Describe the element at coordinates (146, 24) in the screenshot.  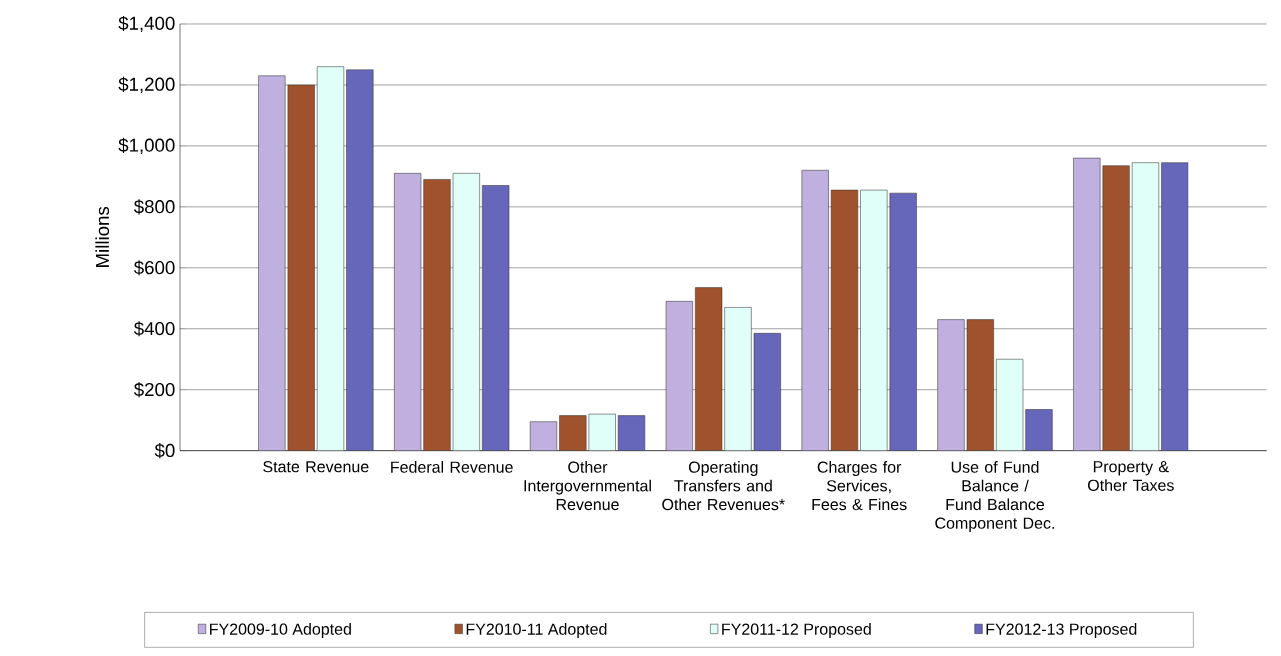
I see `y-tick-label: $1,400` at that location.